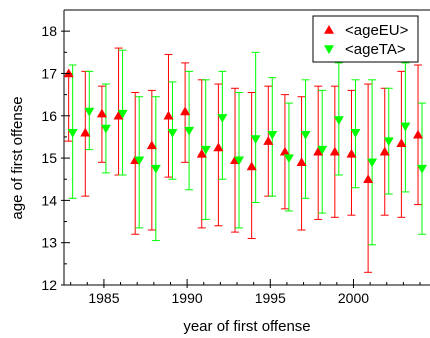  What do you see at coordinates (49, 200) in the screenshot?
I see `y-tick-label: 14` at bounding box center [49, 200].